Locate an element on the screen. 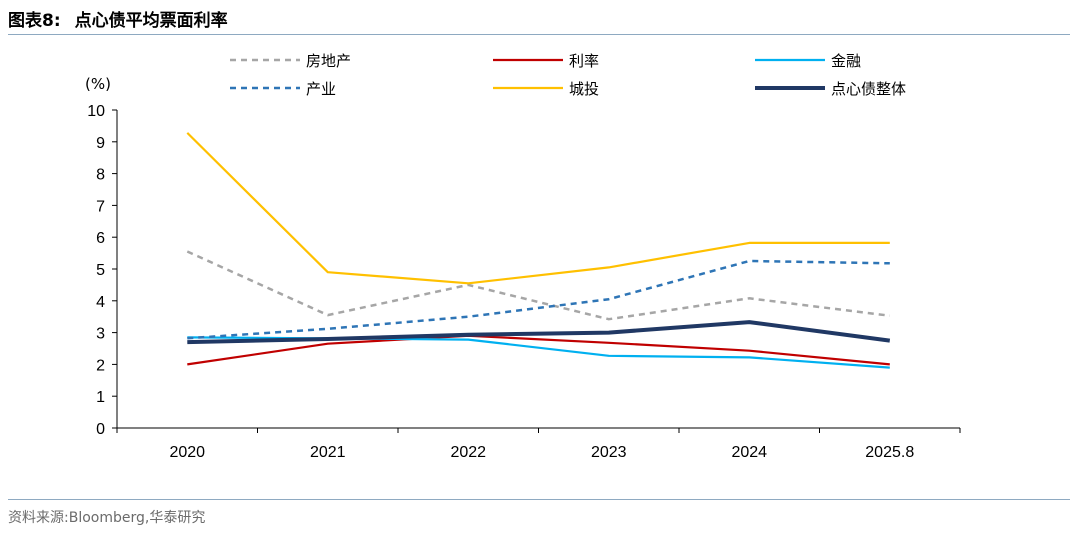 The height and width of the screenshot is (534, 1080). x-tick-label: 2022 is located at coordinates (468, 452).